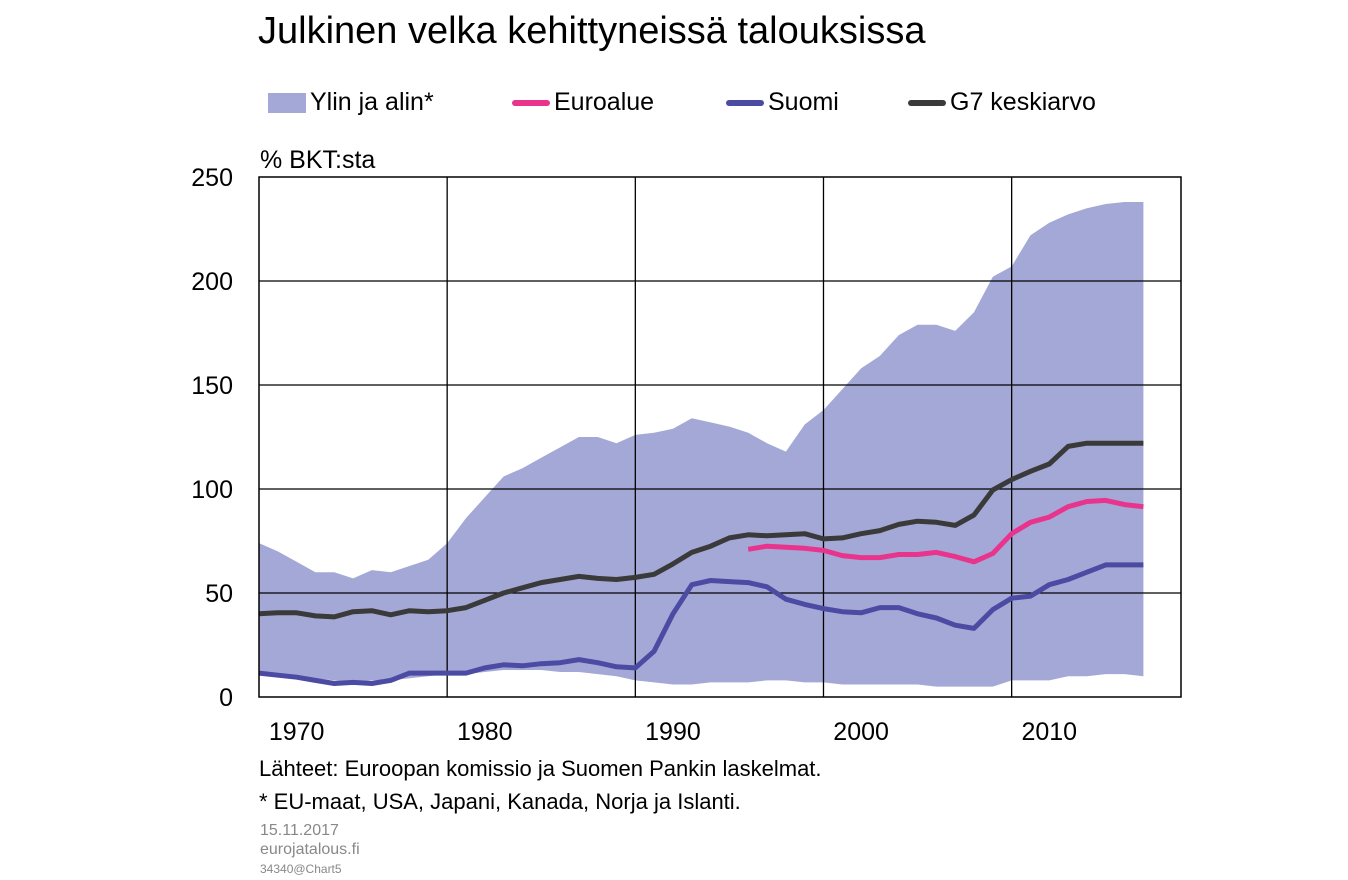 The width and height of the screenshot is (1348, 880). I want to click on legend-label-suomi: Suomi, so click(803, 102).